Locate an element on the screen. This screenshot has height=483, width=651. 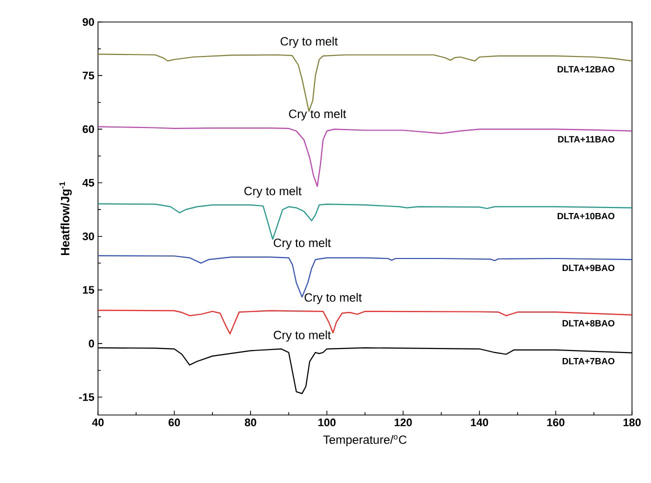
x-axis-title: Temperature/$^{o}$C is located at coordinates (365, 440).